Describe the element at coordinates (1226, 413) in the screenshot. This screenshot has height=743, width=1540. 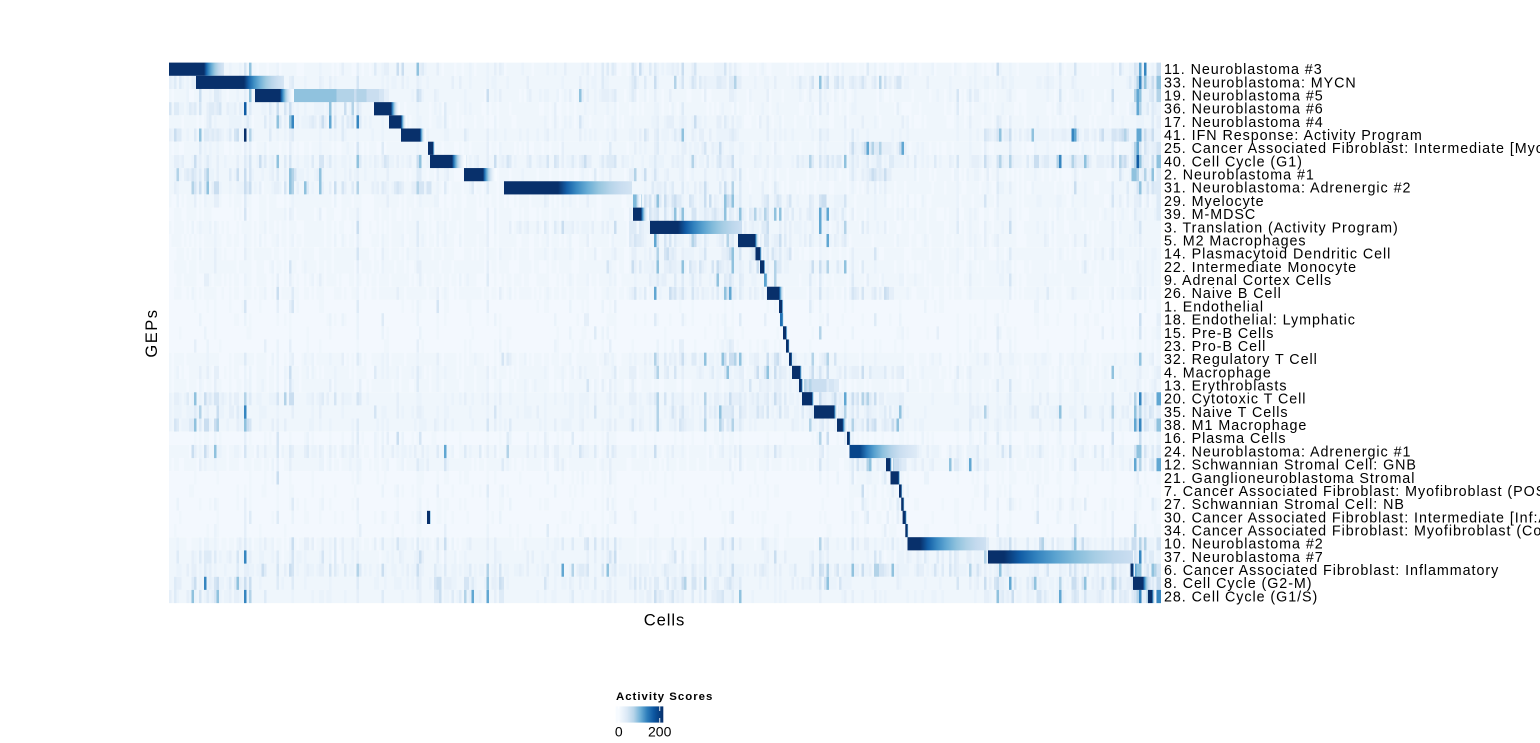
I see `svg-text: 35. Naive T Cells` at that location.